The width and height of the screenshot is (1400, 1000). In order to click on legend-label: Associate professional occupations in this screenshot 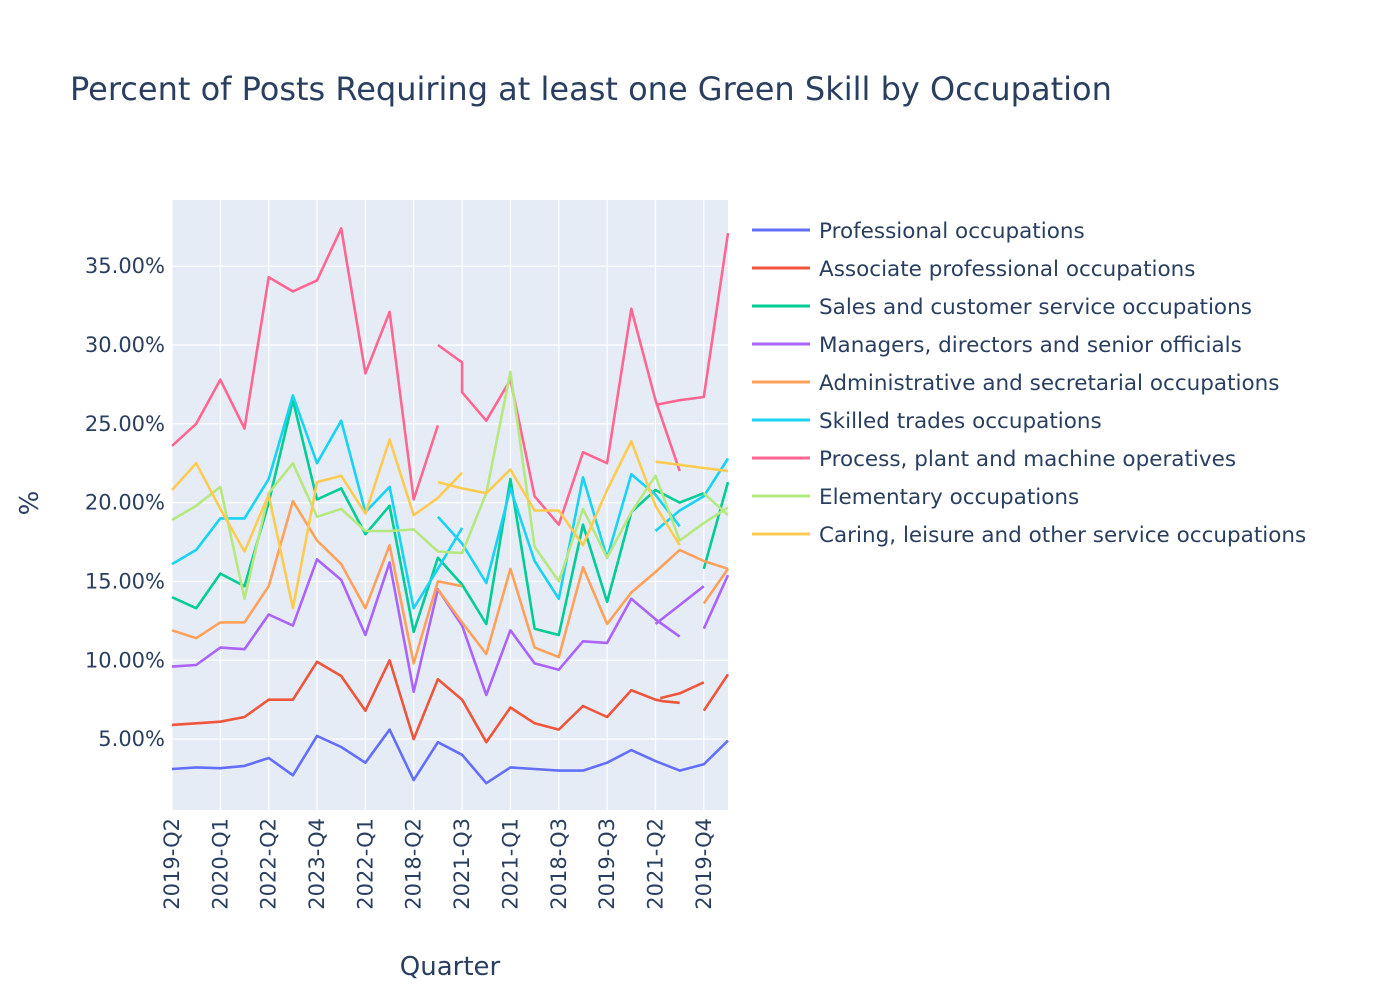, I will do `click(1007, 269)`.